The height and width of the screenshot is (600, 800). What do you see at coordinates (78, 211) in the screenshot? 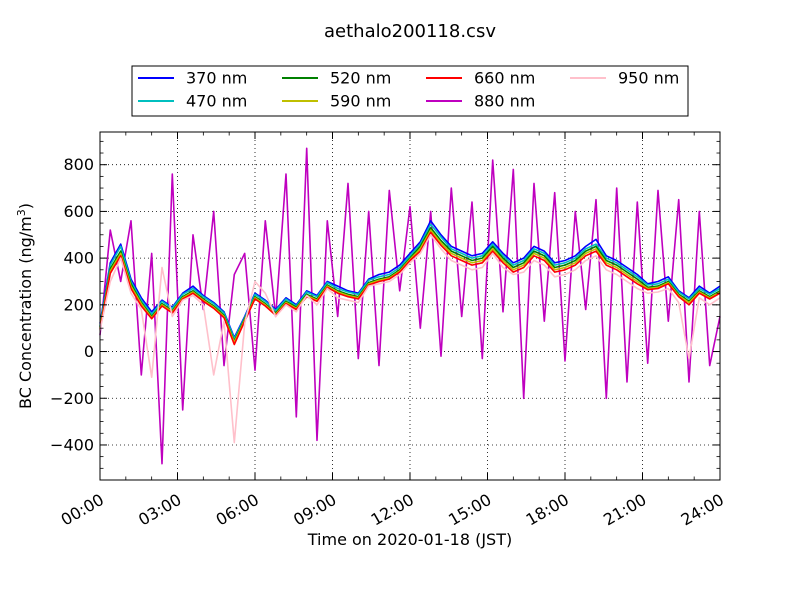
I see `y-tick-label: 600` at bounding box center [78, 211].